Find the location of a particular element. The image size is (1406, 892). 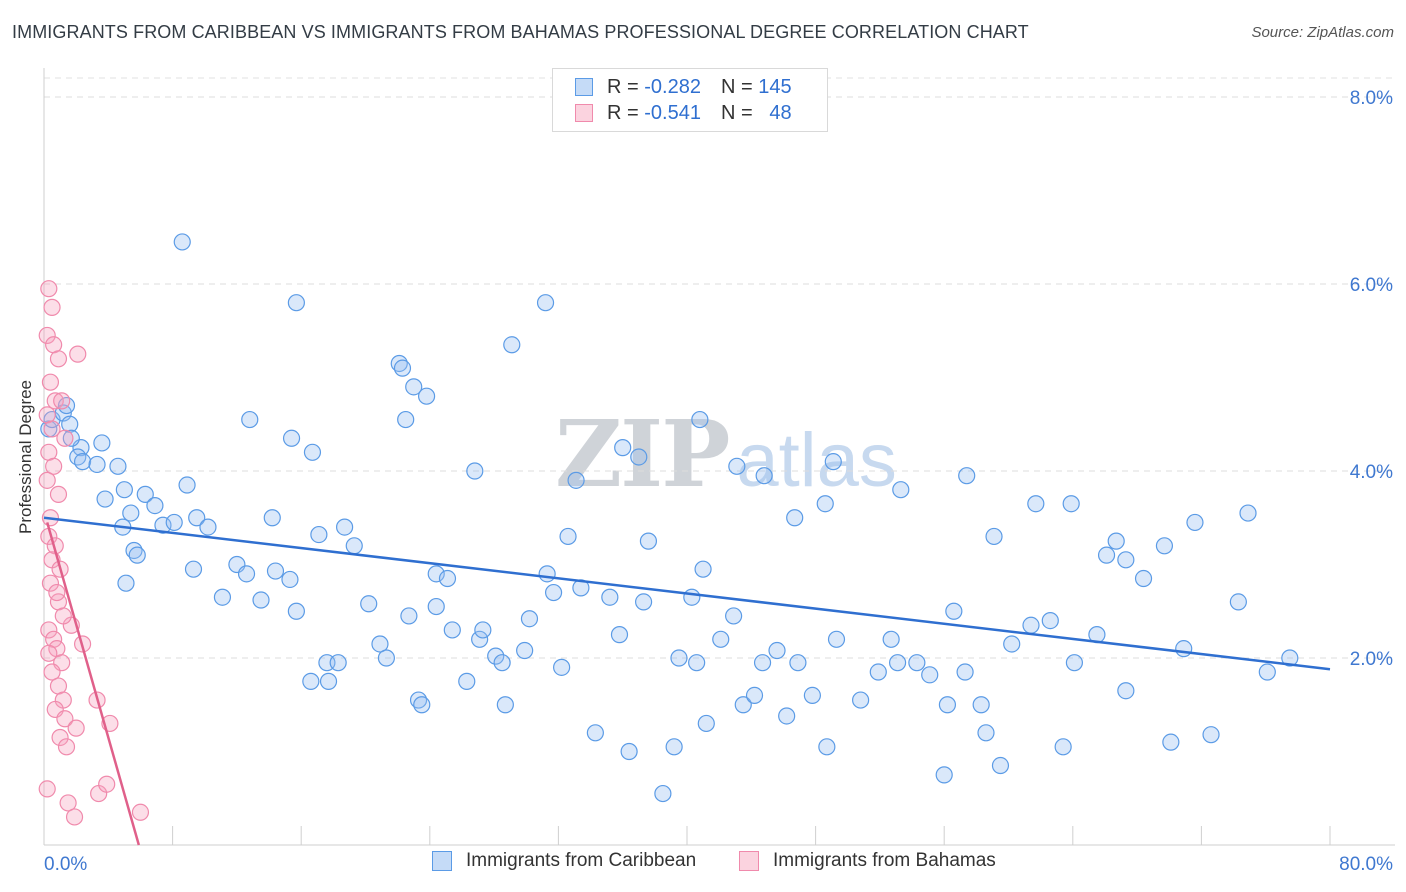

watermark: ZIP atlas is located at coordinates (726, 454).